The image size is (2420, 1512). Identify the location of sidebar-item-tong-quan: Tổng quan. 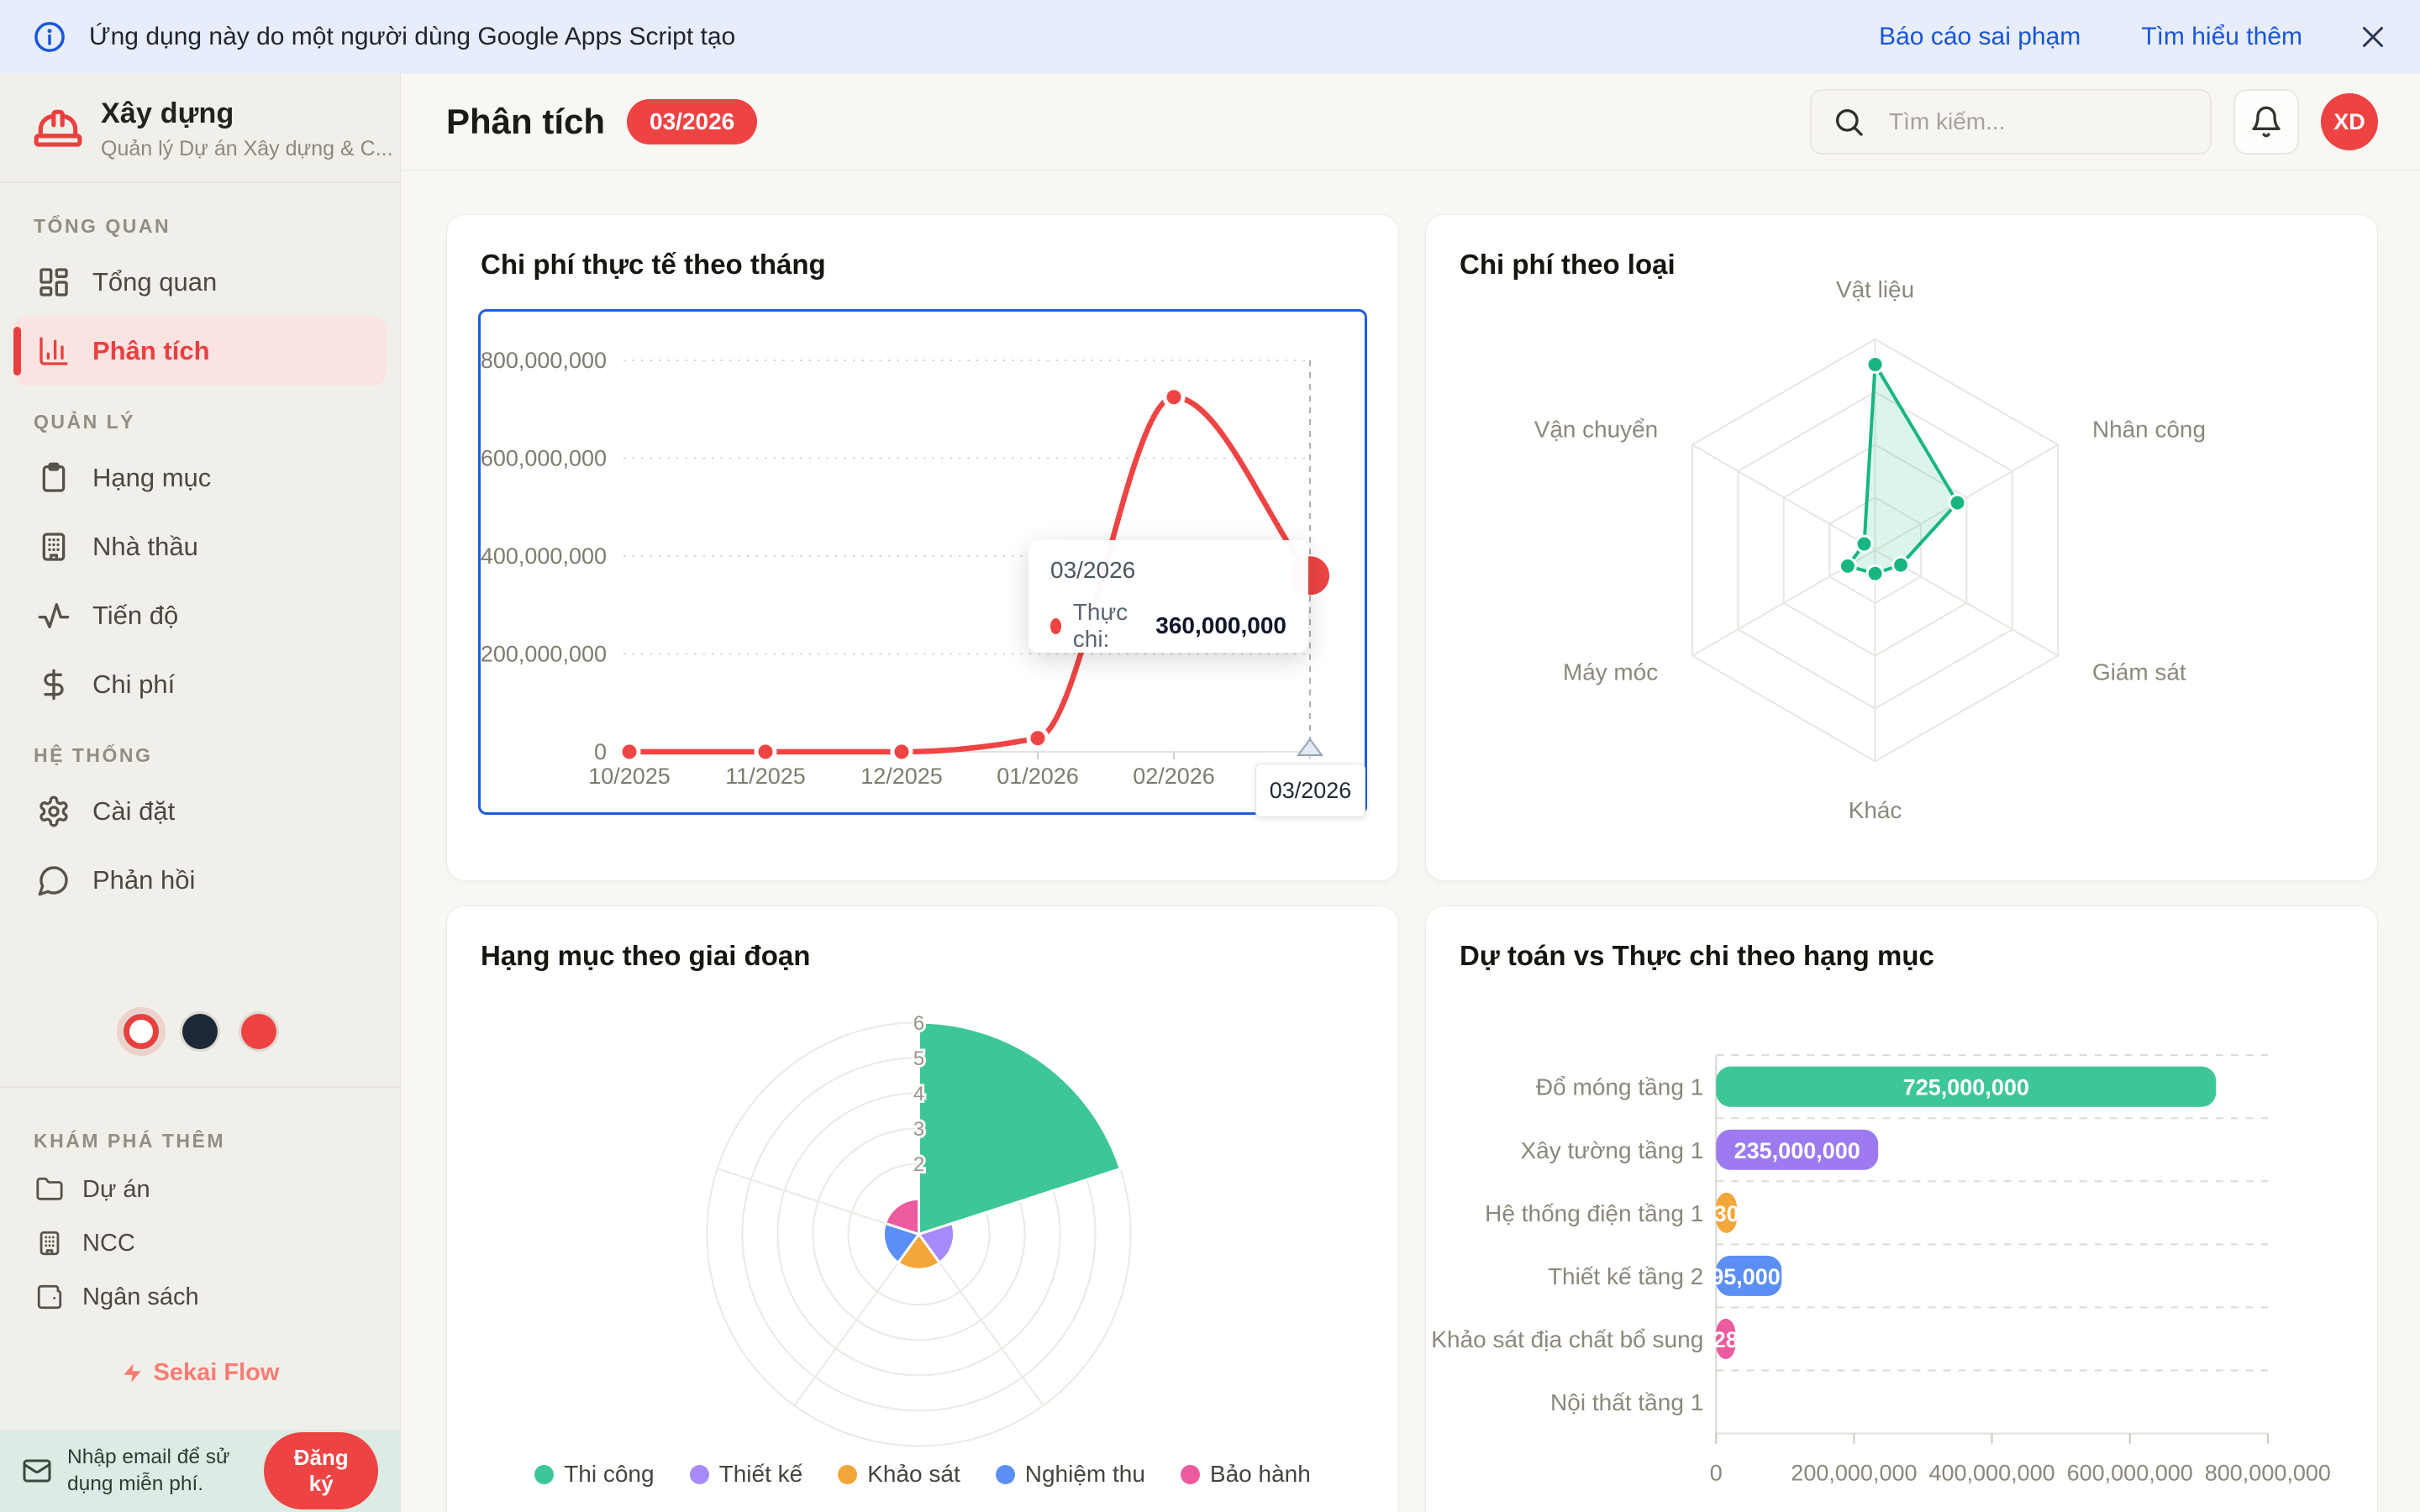
(200, 282).